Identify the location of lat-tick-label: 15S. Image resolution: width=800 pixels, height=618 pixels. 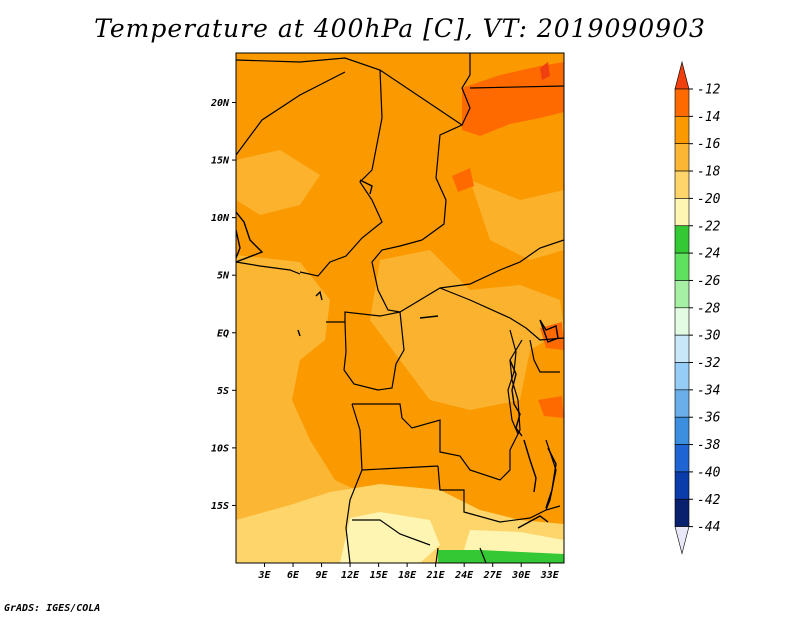
(220, 506).